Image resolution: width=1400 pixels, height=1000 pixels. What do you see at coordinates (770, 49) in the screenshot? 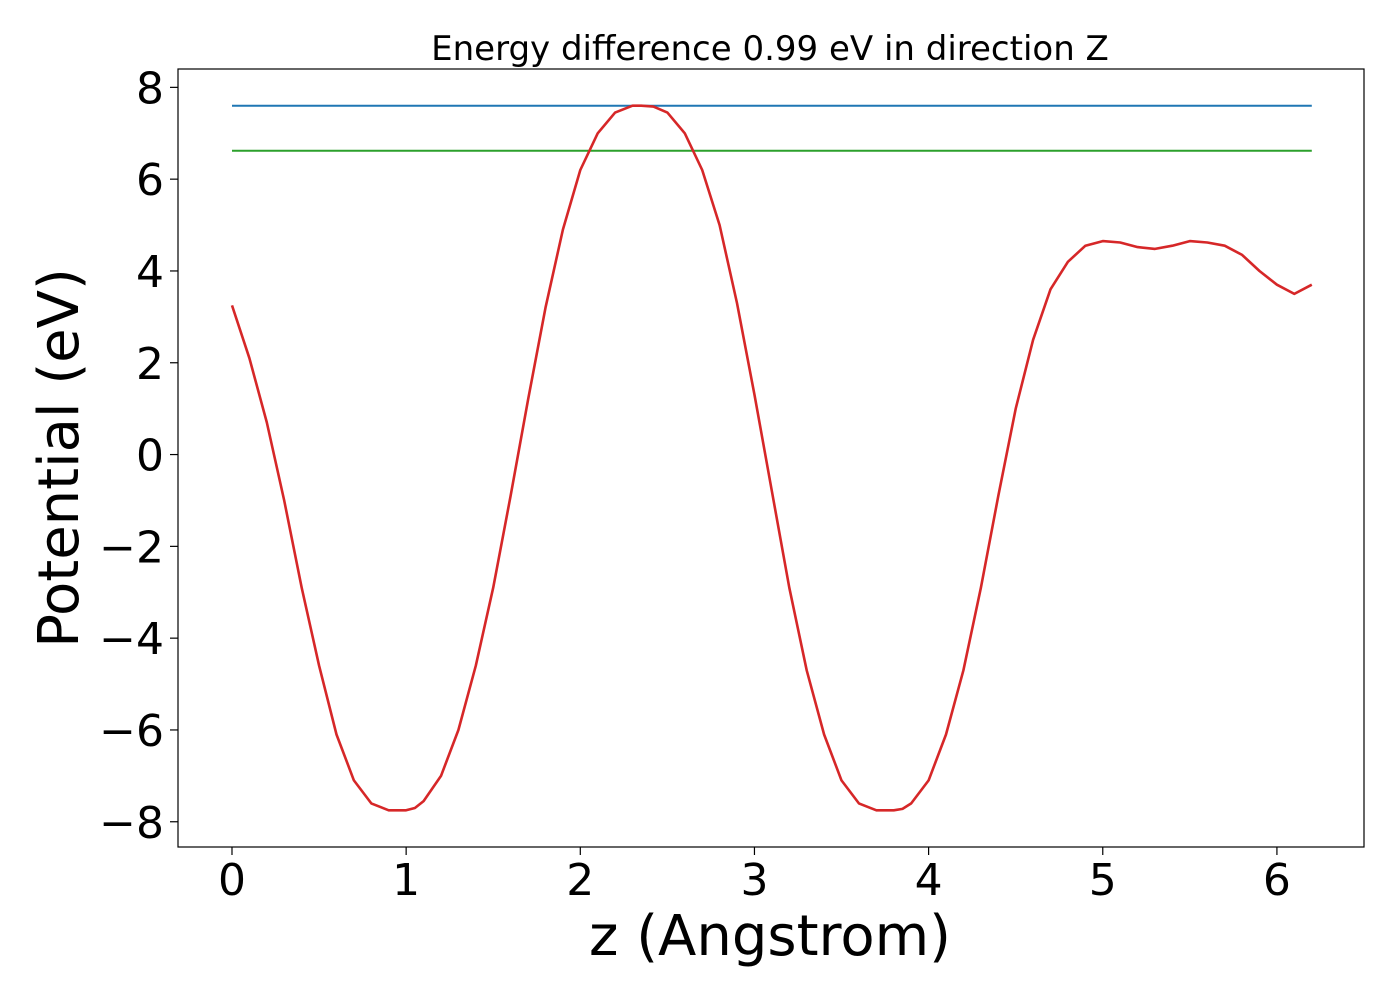
I see `chart-title: Energy difference 0.99 eV in direction Z` at bounding box center [770, 49].